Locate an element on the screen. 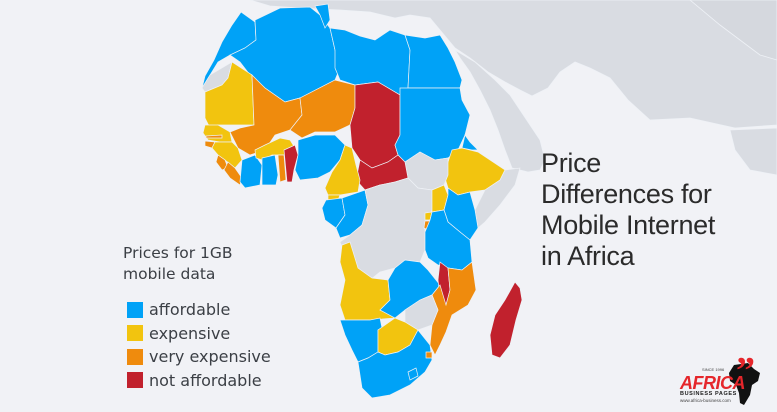 The image size is (777, 412). logo-subtitle: BUSINESS PAGES is located at coordinates (708, 394).